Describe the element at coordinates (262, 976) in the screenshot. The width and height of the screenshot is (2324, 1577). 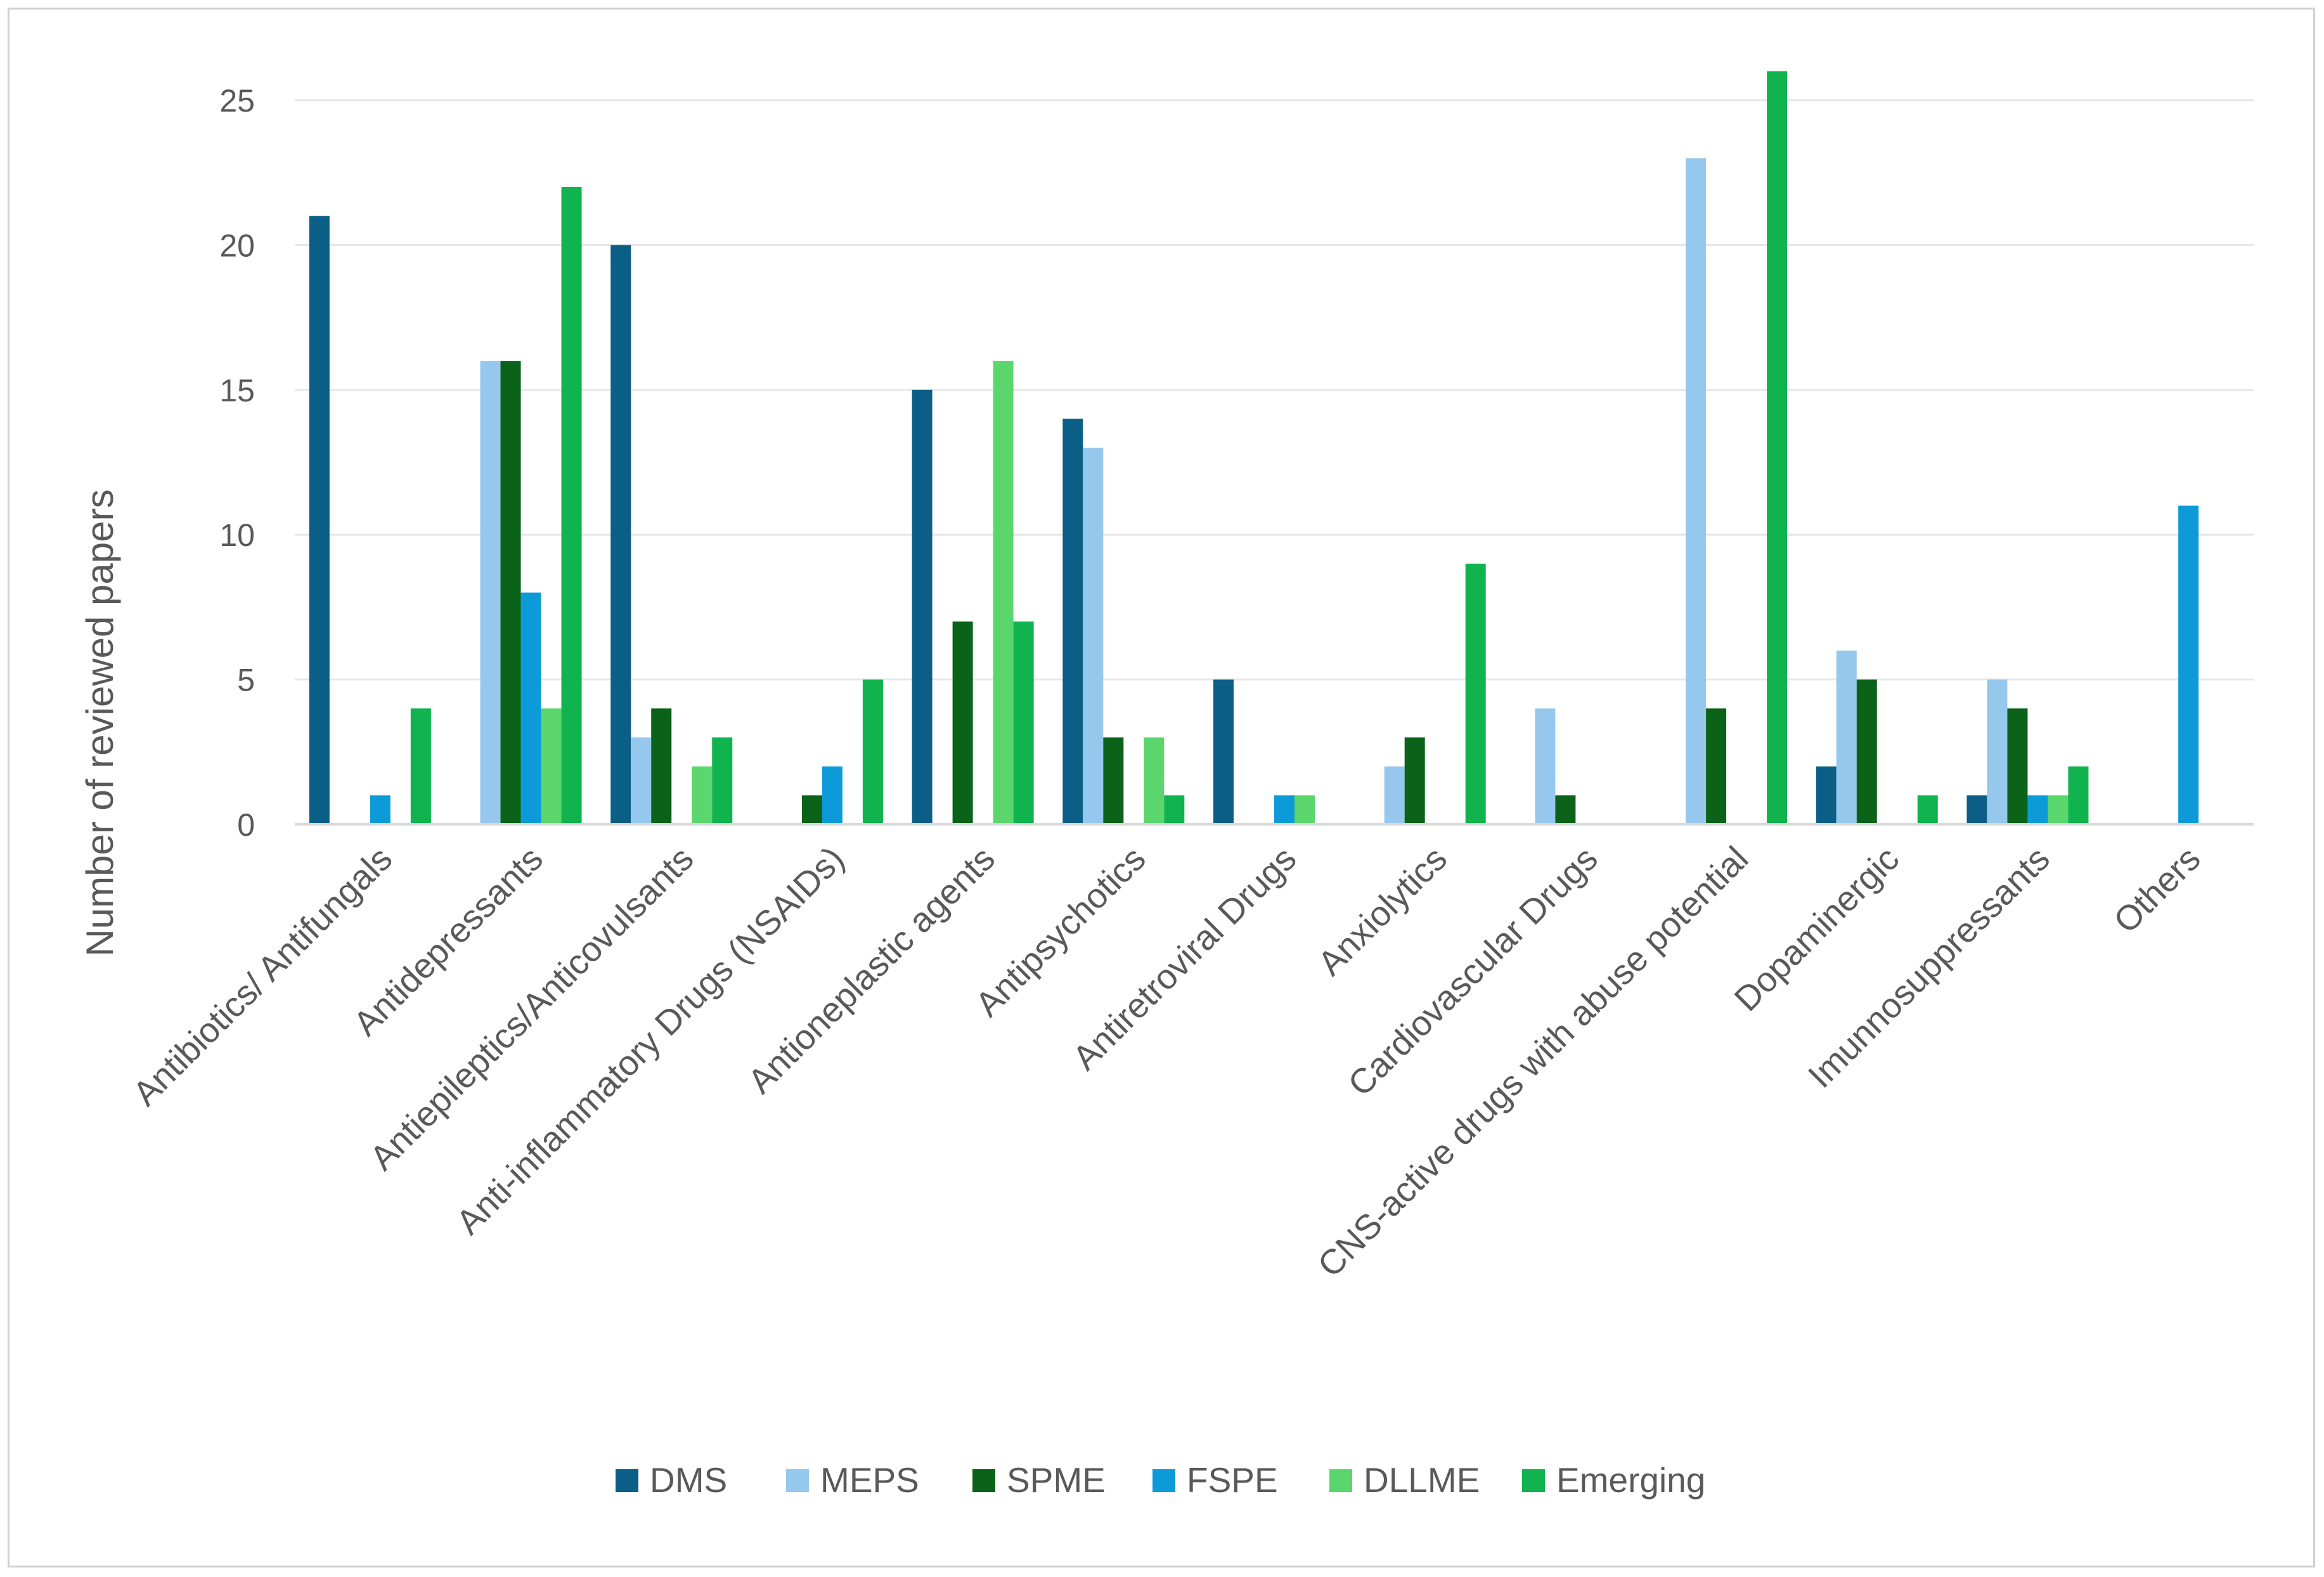
I see `x-category-label: Antibiotics/ Antifungals` at that location.